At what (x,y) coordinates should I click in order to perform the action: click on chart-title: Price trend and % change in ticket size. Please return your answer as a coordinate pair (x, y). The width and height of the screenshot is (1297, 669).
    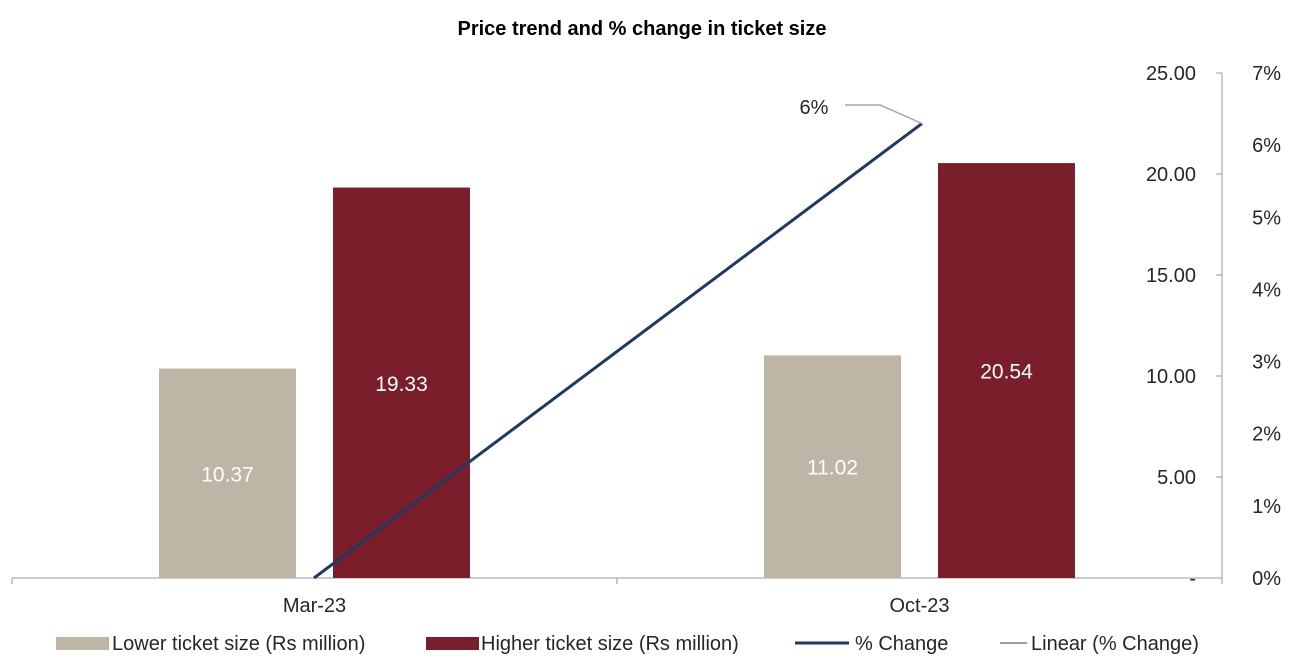
    Looking at the image, I should click on (641, 29).